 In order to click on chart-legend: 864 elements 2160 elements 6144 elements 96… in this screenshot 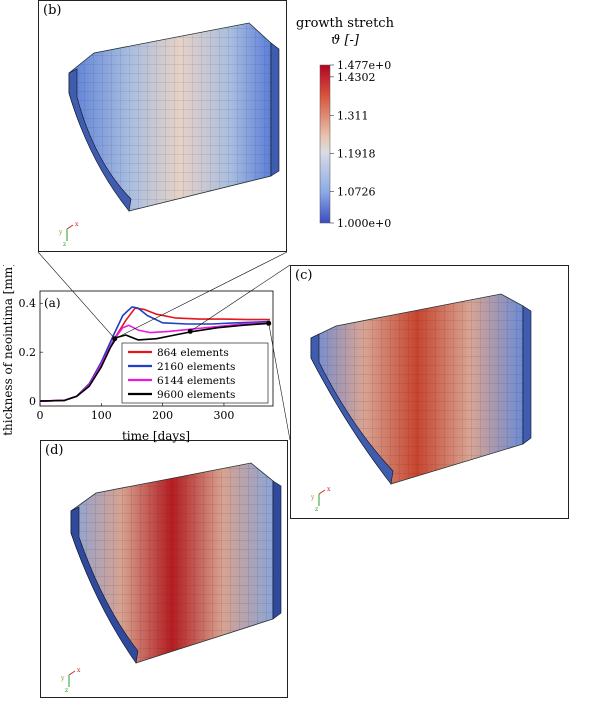, I will do `click(195, 373)`.